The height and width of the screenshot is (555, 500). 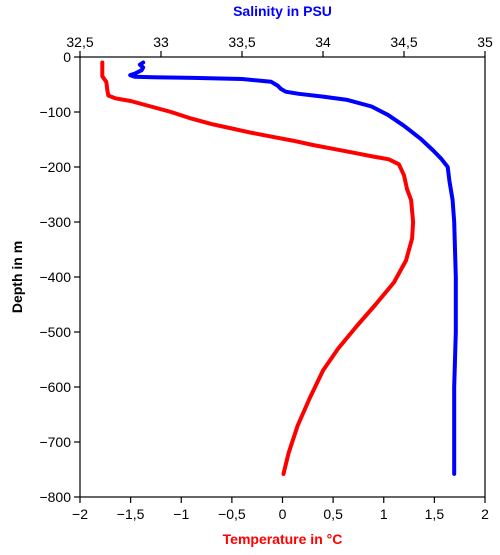 What do you see at coordinates (403, 42) in the screenshot?
I see `top-tick-label: 34,5` at bounding box center [403, 42].